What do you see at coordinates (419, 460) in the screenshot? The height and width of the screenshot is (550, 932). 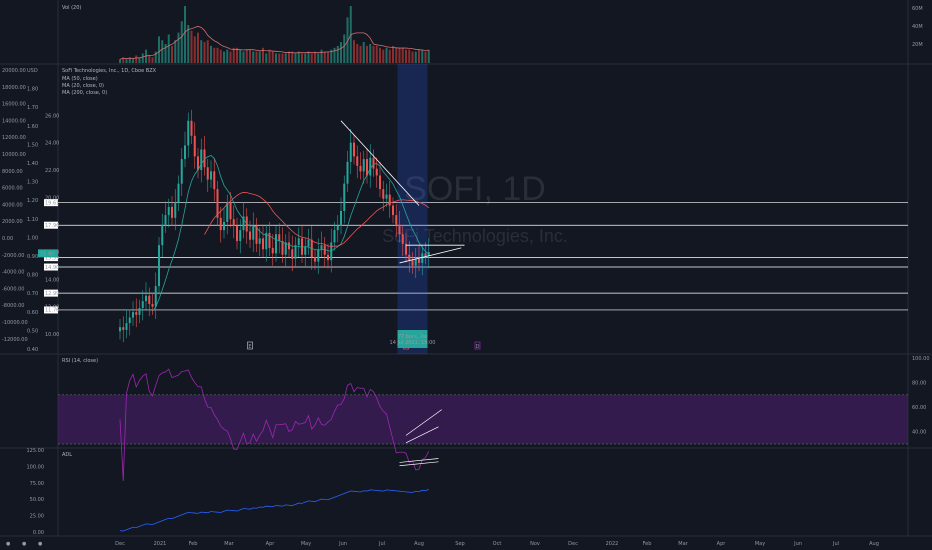 I see `adl-trendline-upper` at bounding box center [419, 460].